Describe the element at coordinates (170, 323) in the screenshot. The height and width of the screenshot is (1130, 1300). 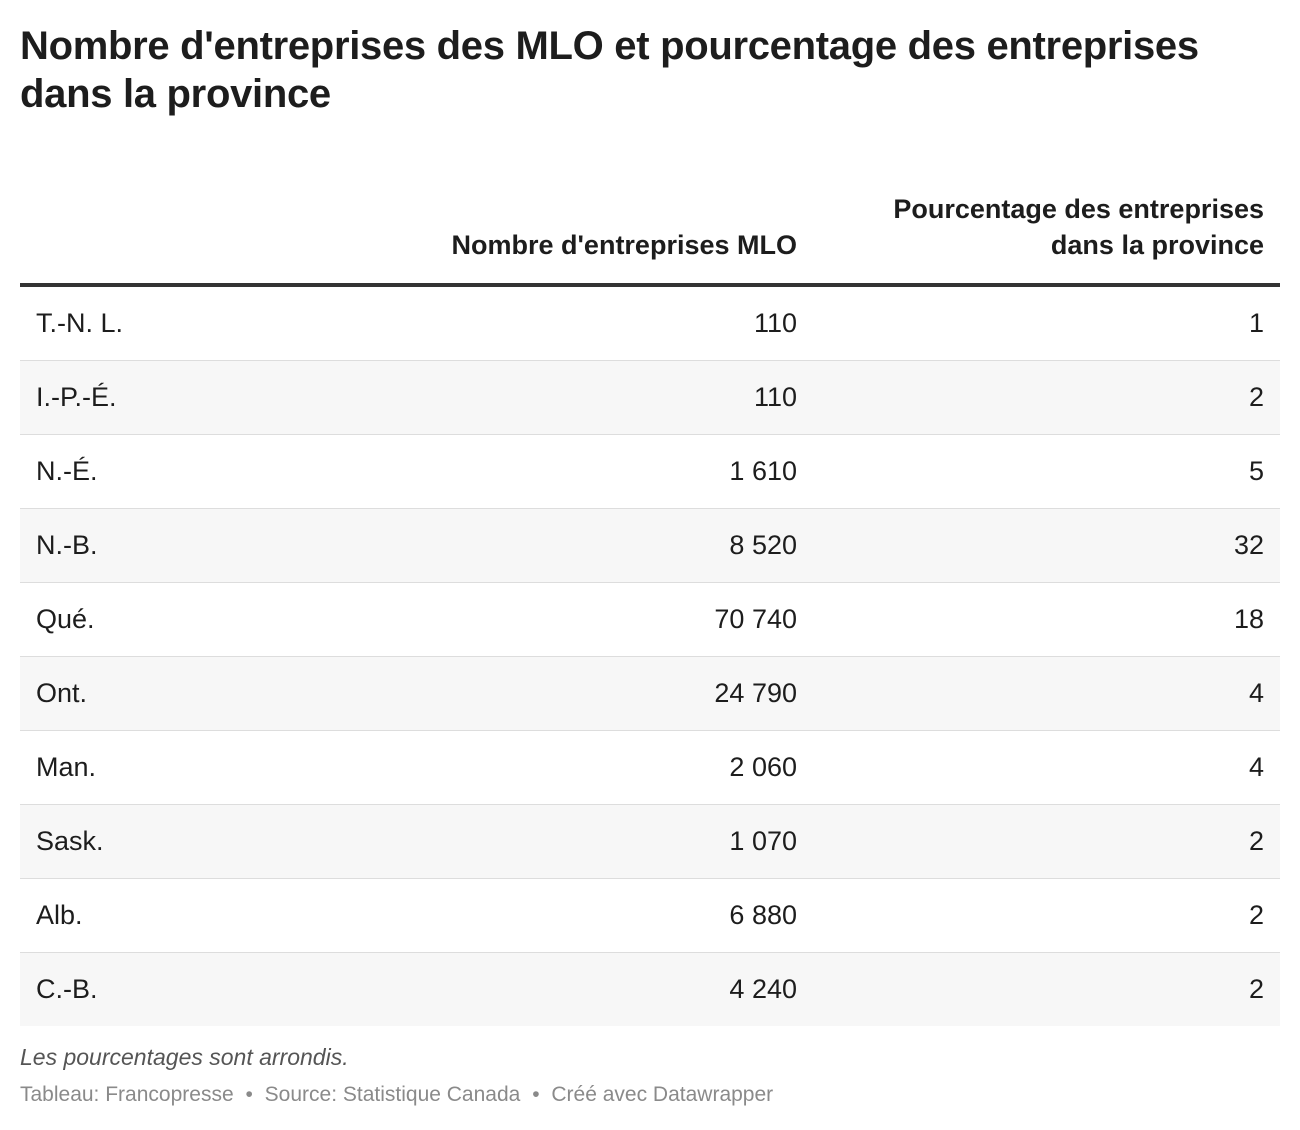
I see `row-province-cell: T.-N. L.` at that location.